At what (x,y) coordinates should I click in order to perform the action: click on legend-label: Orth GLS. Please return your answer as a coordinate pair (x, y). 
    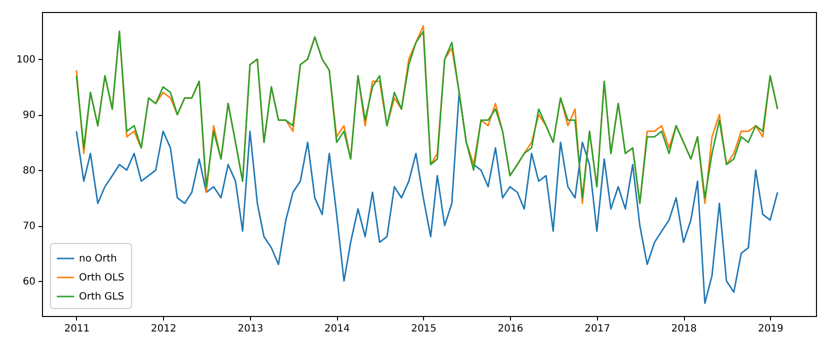
    Looking at the image, I should click on (101, 297).